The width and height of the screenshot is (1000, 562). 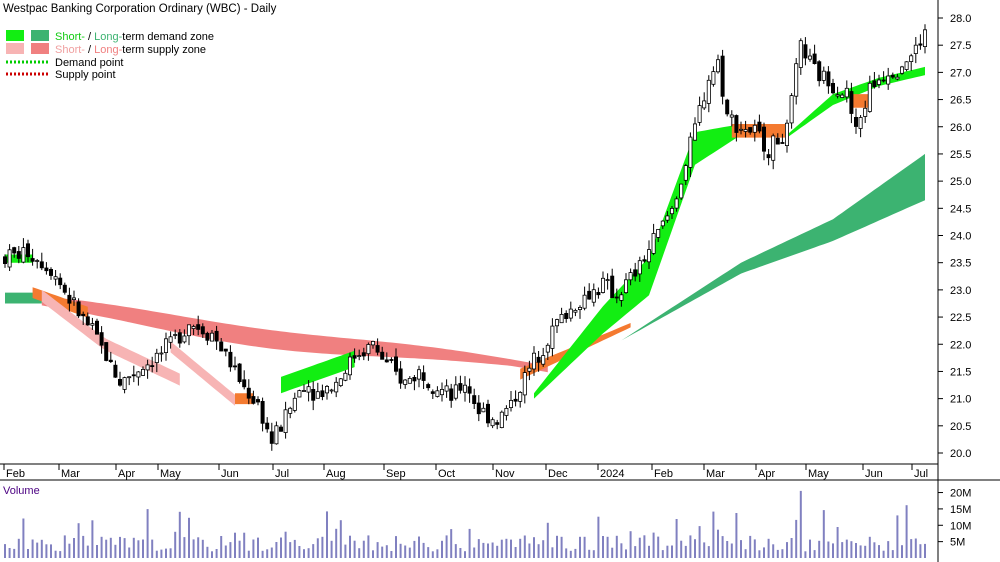 I want to click on volume-tick-label: 5M, so click(x=957, y=543).